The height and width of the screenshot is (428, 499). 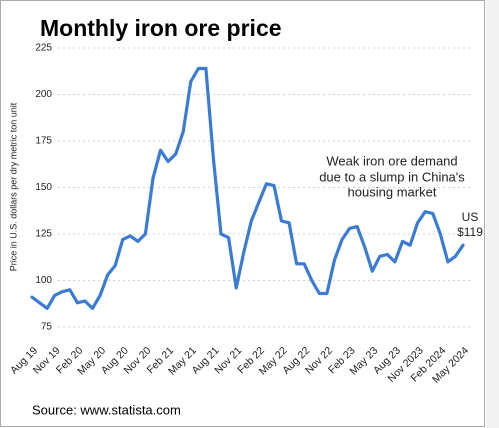 What do you see at coordinates (43, 94) in the screenshot?
I see `y-tick-label: 200` at bounding box center [43, 94].